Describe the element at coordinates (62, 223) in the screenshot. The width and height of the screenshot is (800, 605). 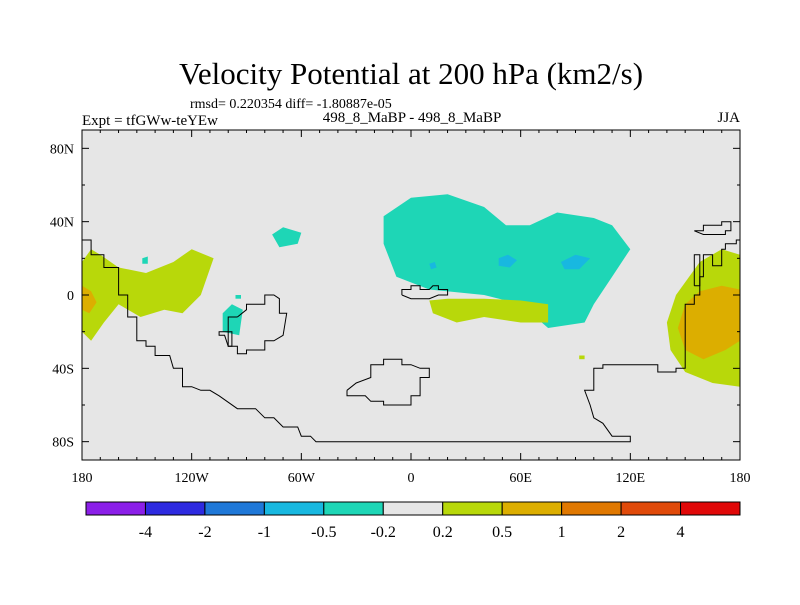
I see `y-tick-label: 40N` at that location.